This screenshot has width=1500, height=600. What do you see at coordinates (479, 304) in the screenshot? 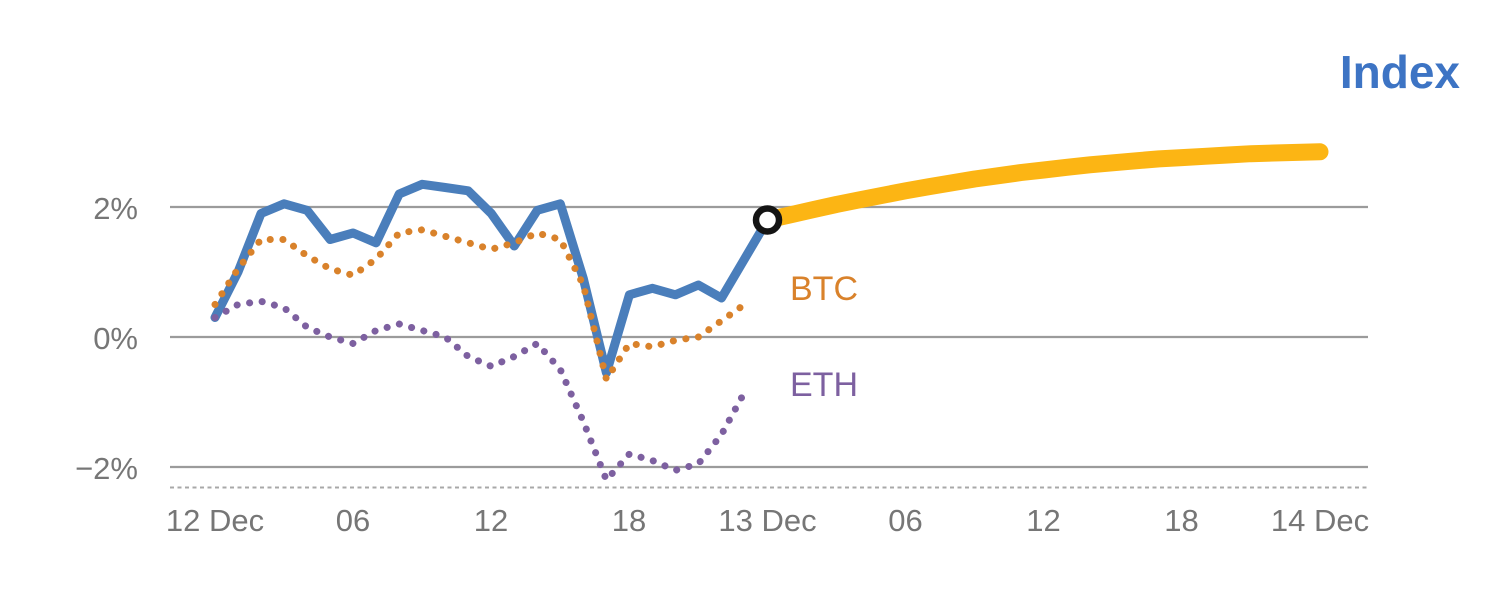
I see `series-line-btc` at bounding box center [479, 304].